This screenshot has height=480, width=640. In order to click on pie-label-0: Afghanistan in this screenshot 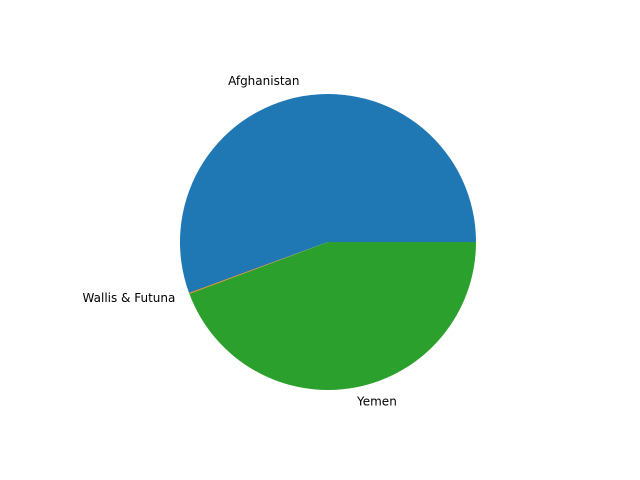, I will do `click(263, 81)`.